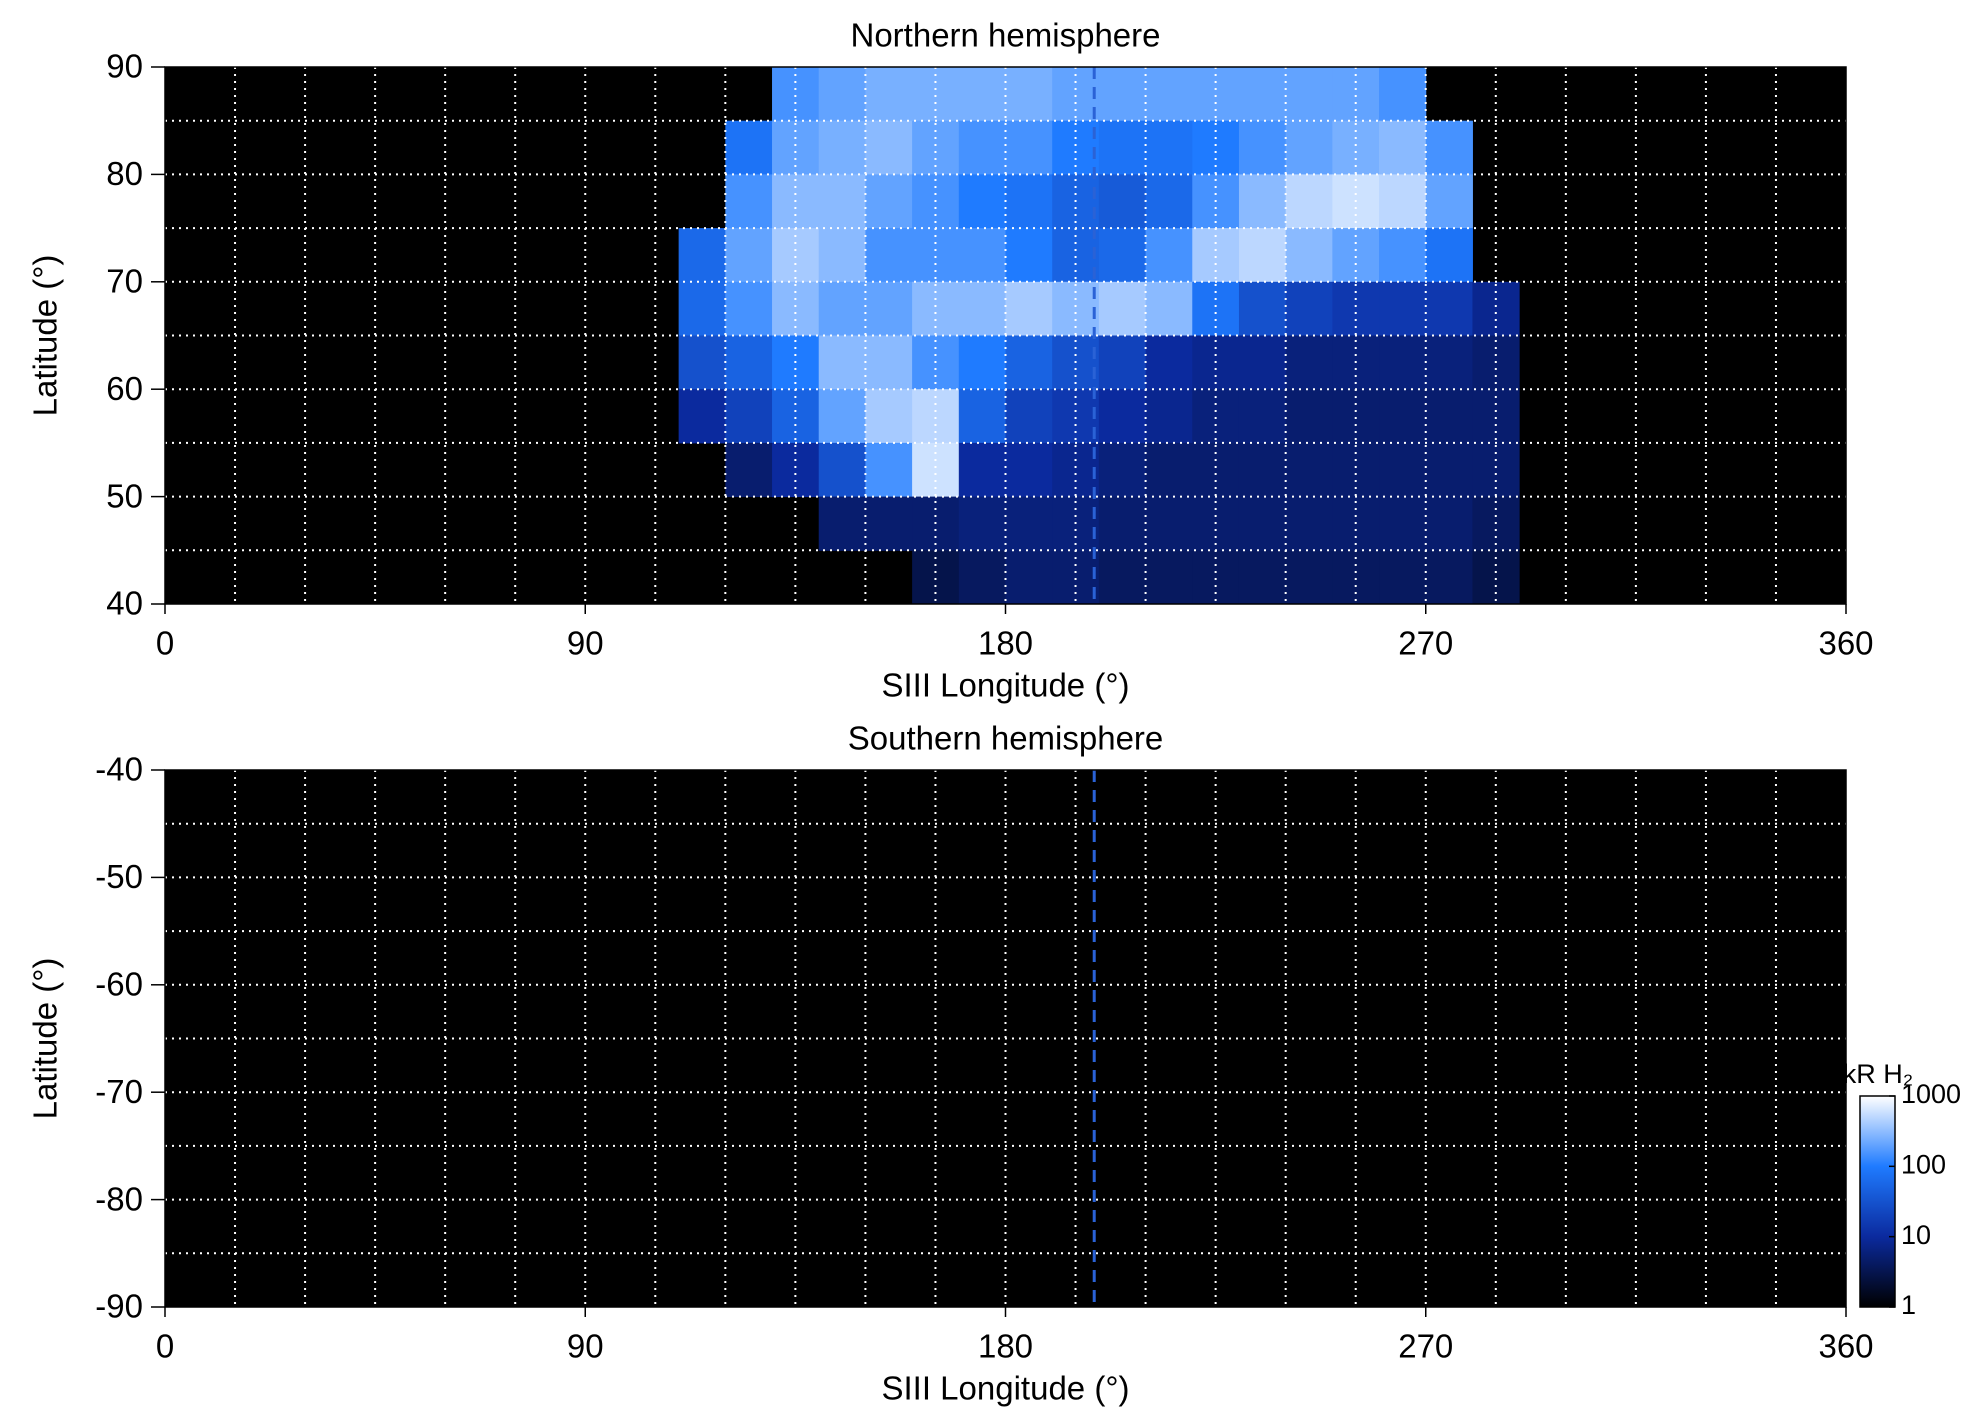 The height and width of the screenshot is (1423, 1983). I want to click on y-tick-label: -40, so click(119, 769).